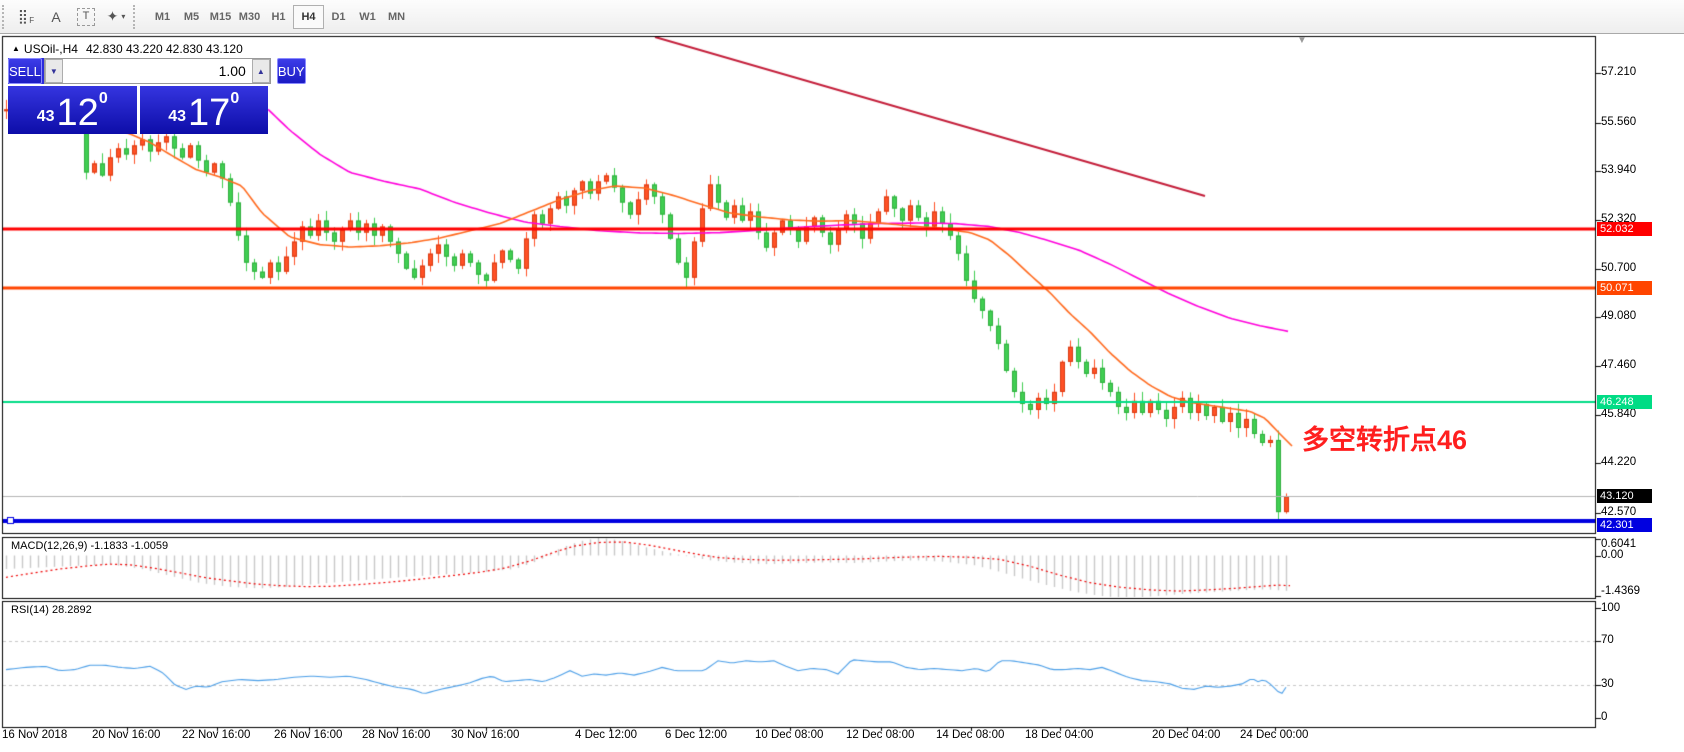 Image resolution: width=1684 pixels, height=752 pixels. What do you see at coordinates (1186, 735) in the screenshot?
I see `time-axis-label: 20 Dec 04:00` at bounding box center [1186, 735].